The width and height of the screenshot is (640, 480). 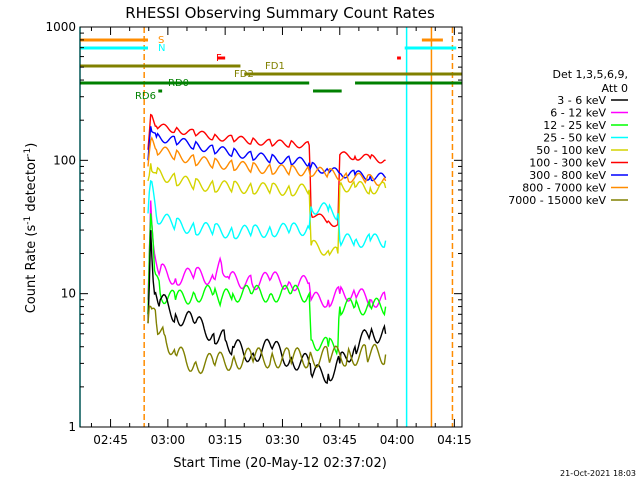 What do you see at coordinates (581, 100) in the screenshot?
I see `legend-label-0: 3 - 6 keV` at bounding box center [581, 100].